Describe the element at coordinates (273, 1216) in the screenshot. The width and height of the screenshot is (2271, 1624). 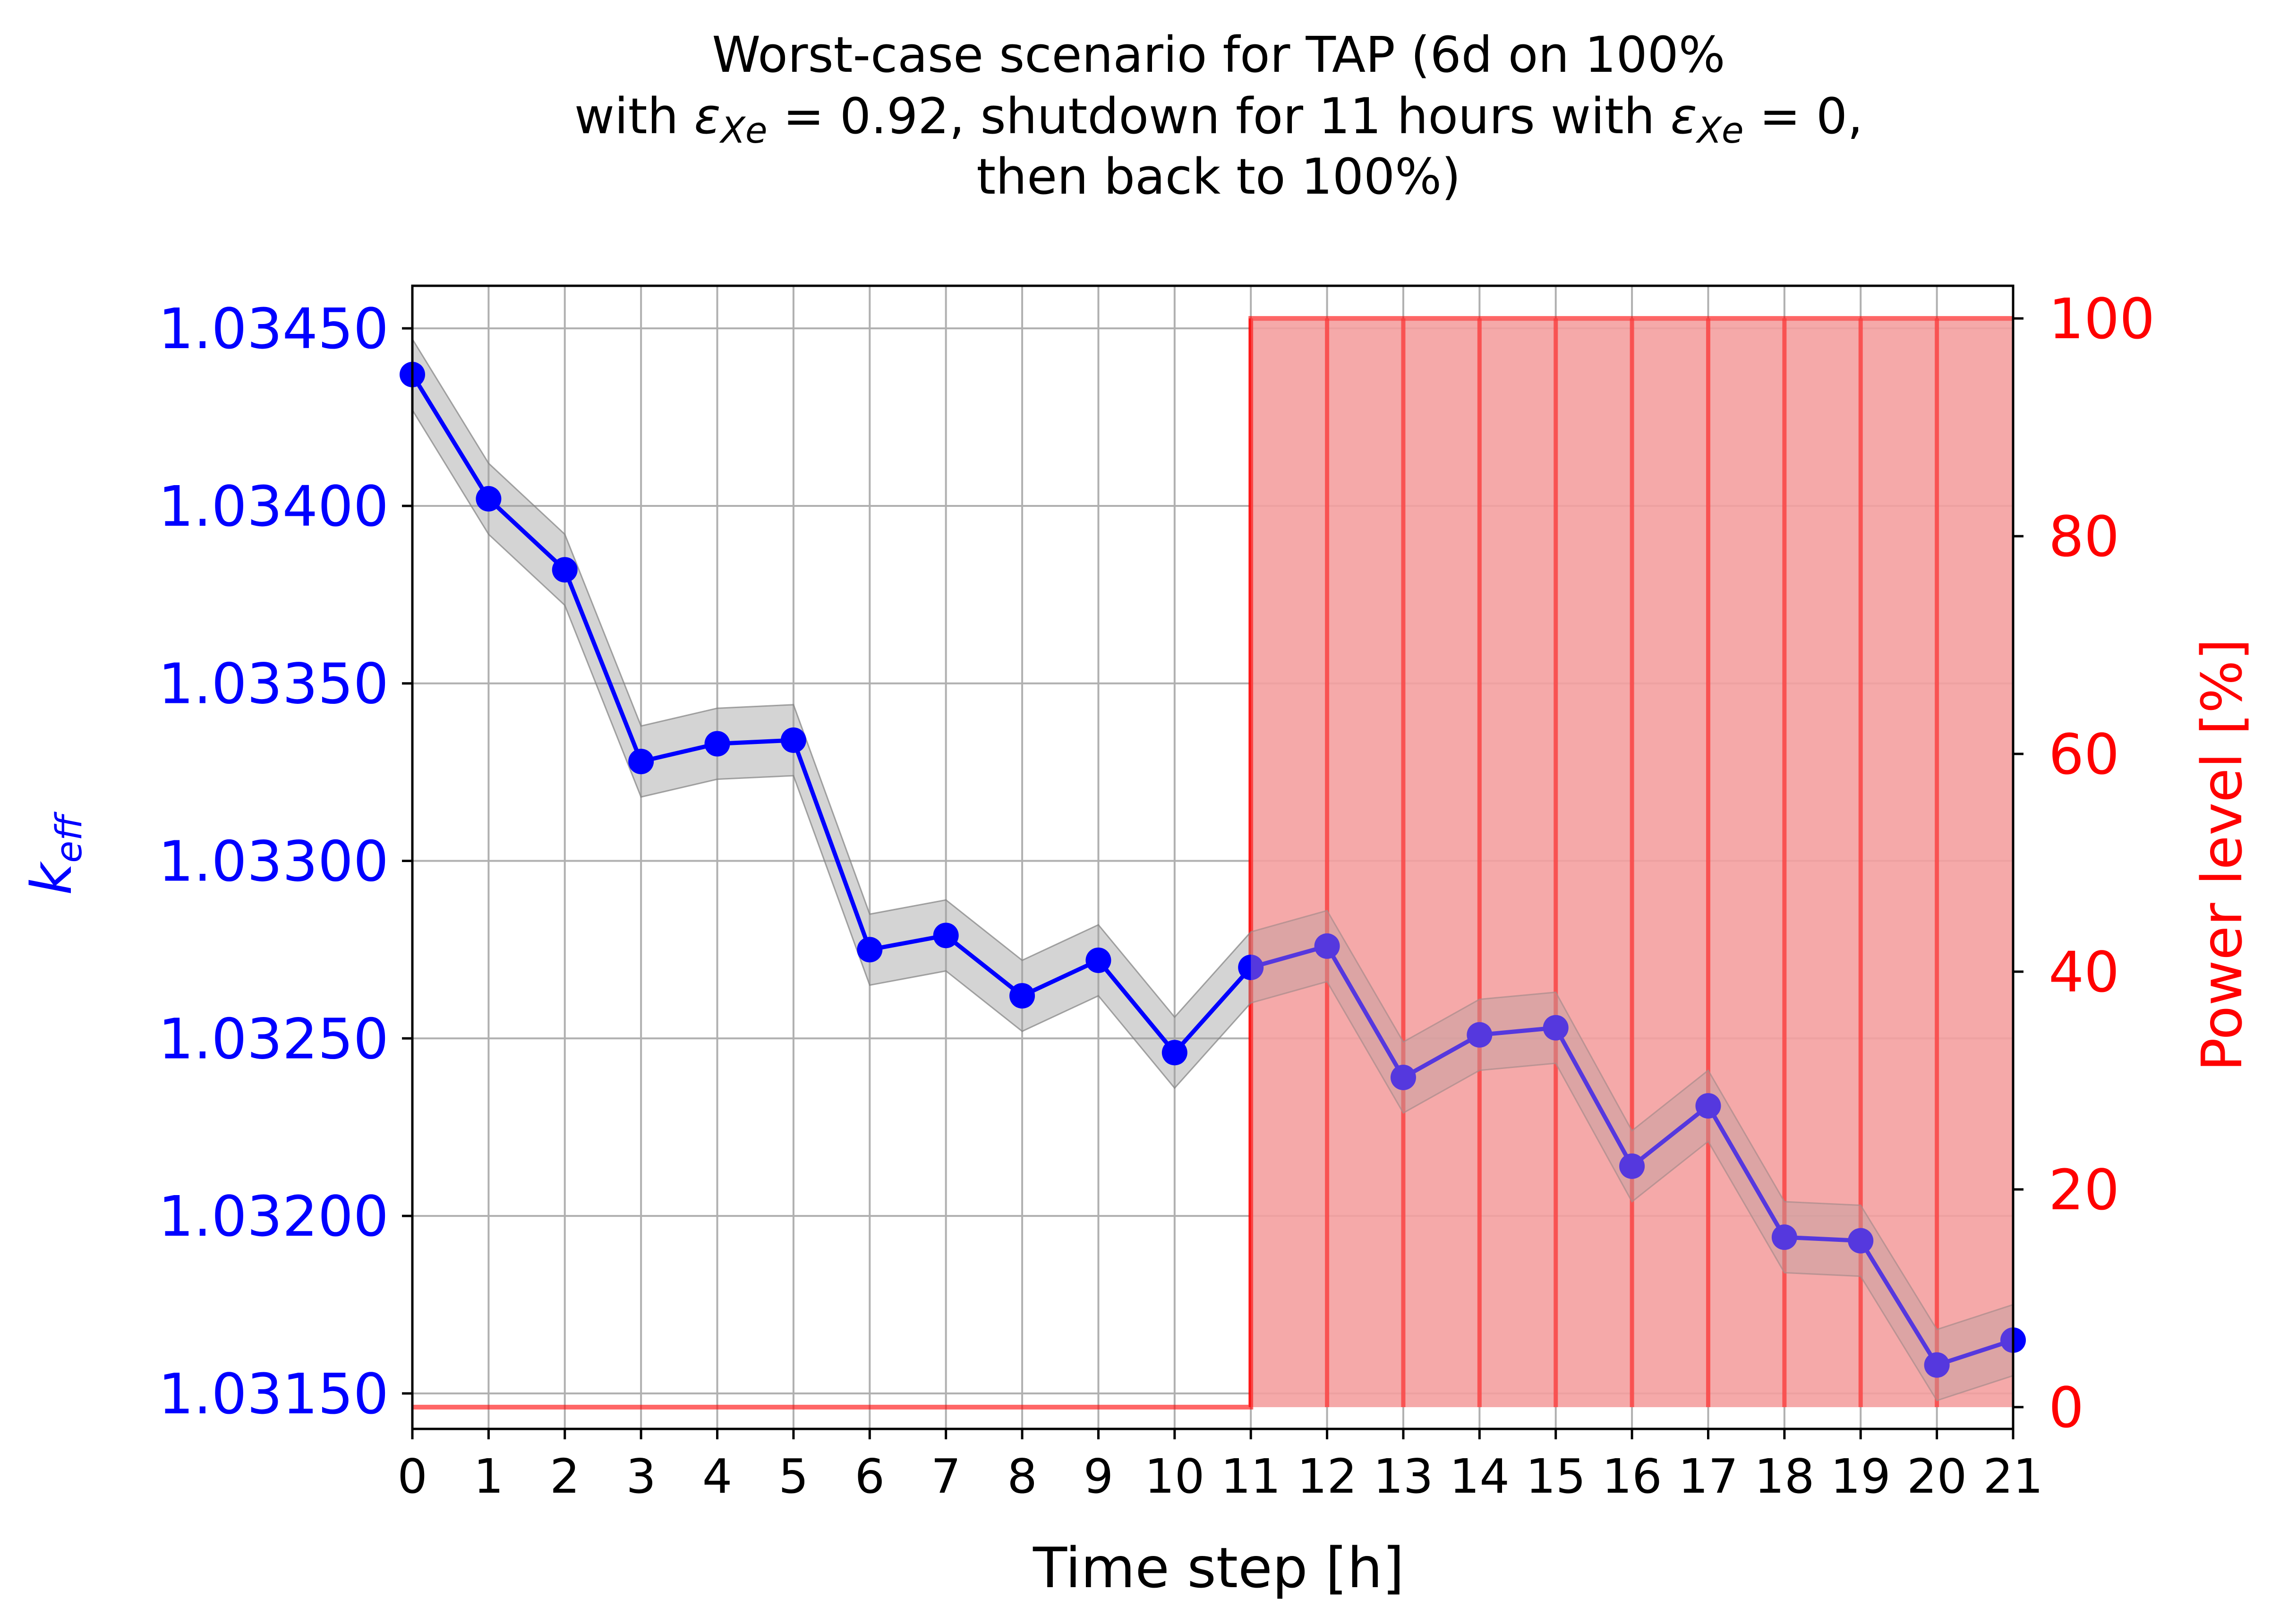
I see `y-left-tick-label: 1.03200` at that location.